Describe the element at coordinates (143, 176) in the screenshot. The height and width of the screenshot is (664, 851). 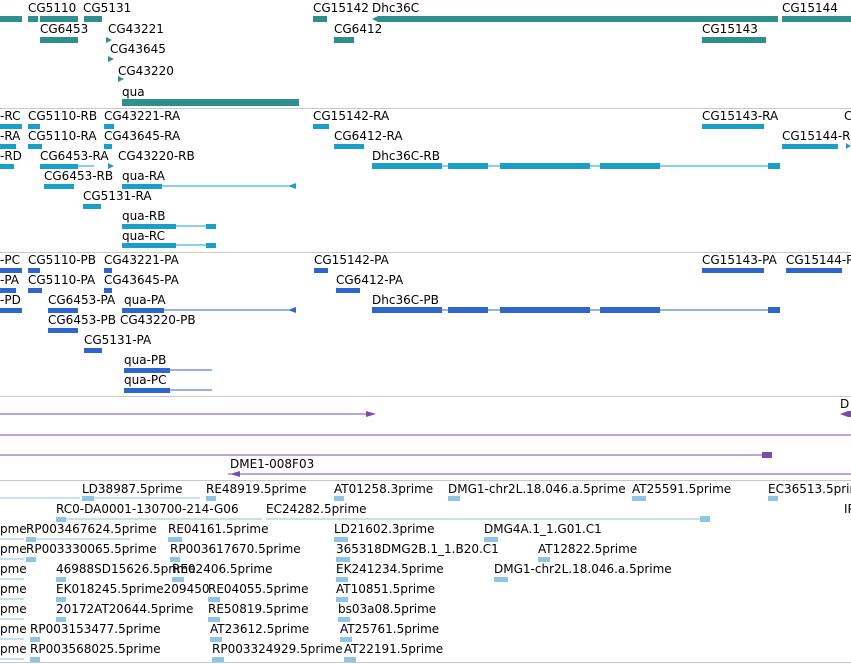
I see `transcript-label: qua-RA` at that location.